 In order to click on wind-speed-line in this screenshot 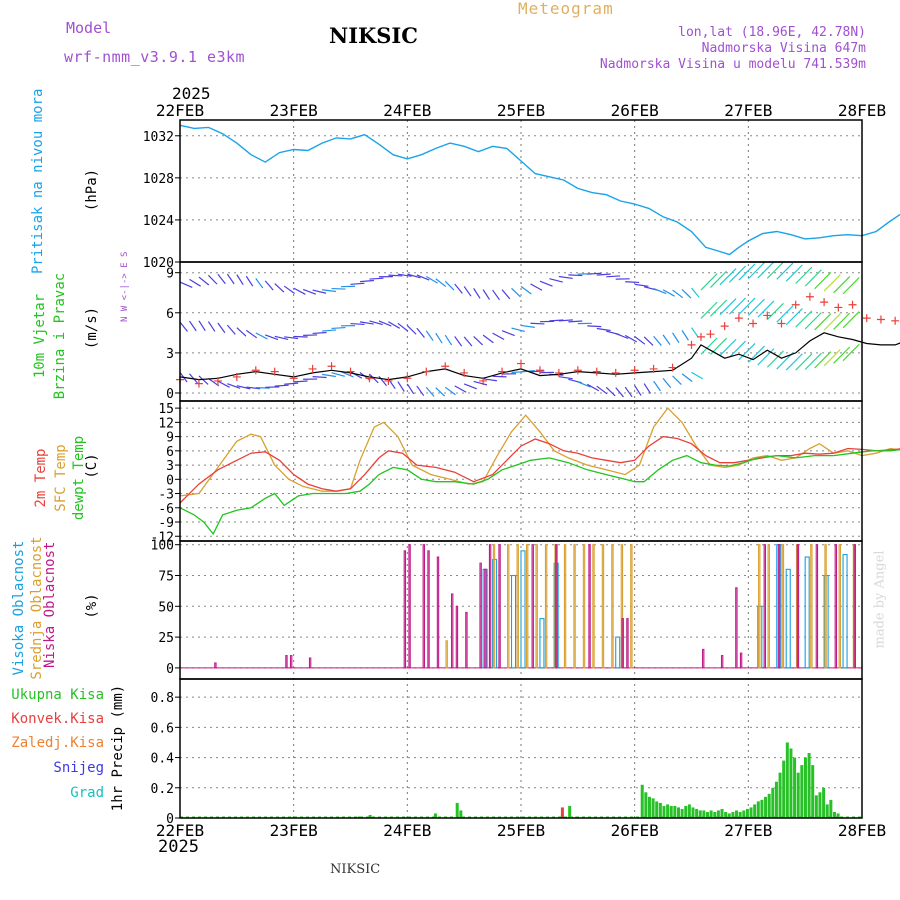, I will do `click(539, 356)`.